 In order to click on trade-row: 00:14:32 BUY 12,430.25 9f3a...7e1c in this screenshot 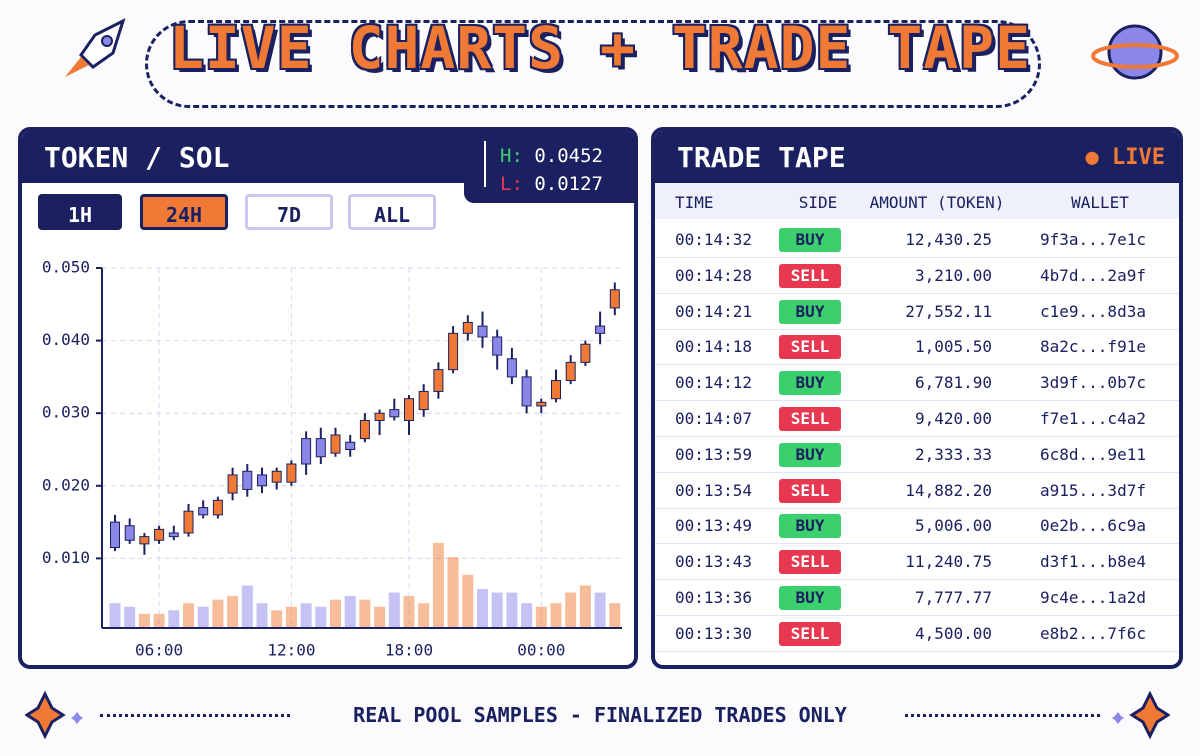, I will do `click(917, 240)`.